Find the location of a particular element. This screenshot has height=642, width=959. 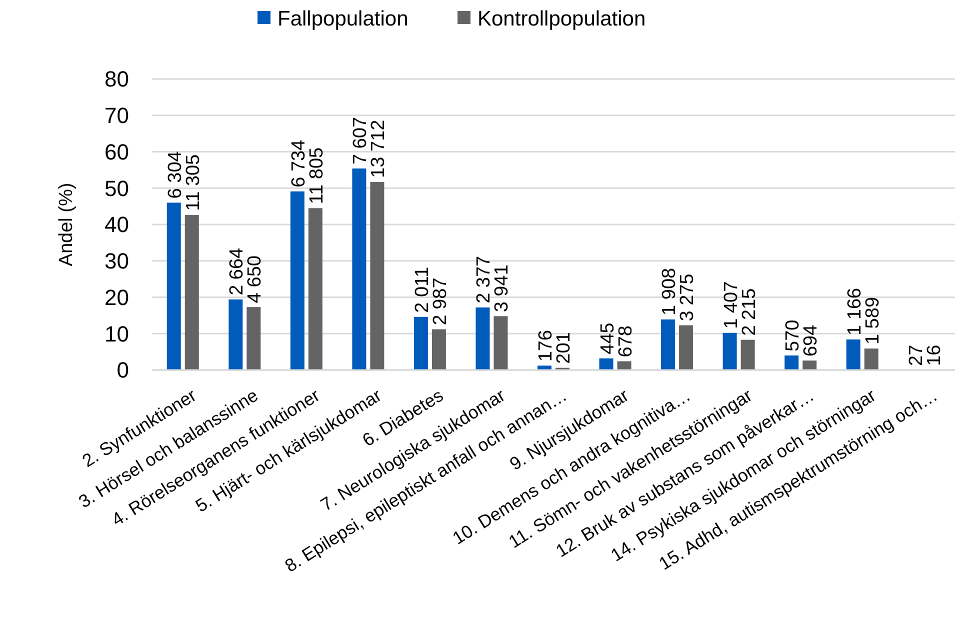

y-tick-label: 50 is located at coordinates (116, 188).